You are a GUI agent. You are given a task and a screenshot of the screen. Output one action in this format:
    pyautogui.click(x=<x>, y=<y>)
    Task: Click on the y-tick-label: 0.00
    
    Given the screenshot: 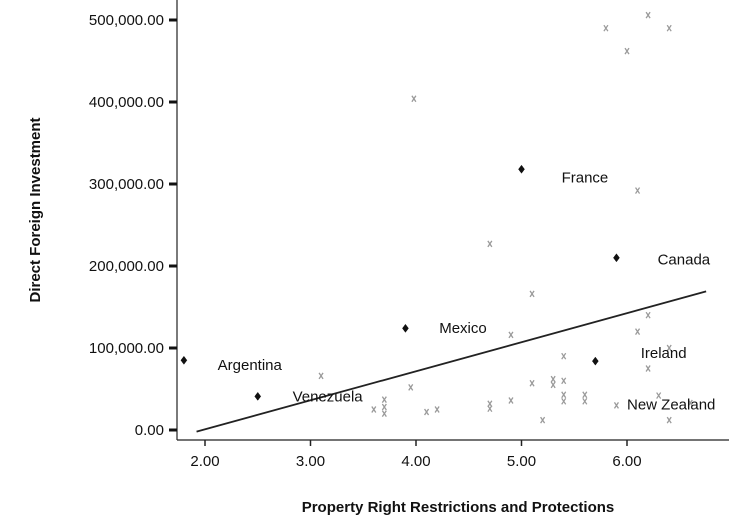 What is the action you would take?
    pyautogui.click(x=149, y=430)
    